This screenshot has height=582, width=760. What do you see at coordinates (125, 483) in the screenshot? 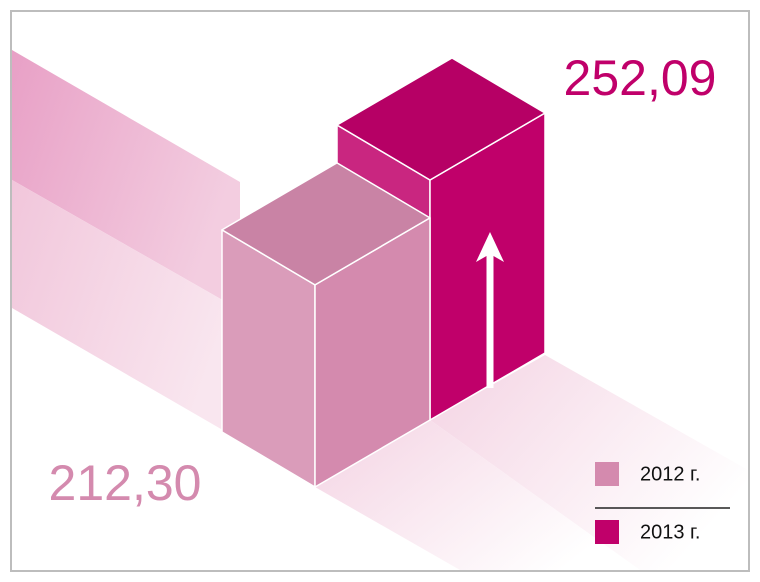
I see `value-label: 212,30` at bounding box center [125, 483].